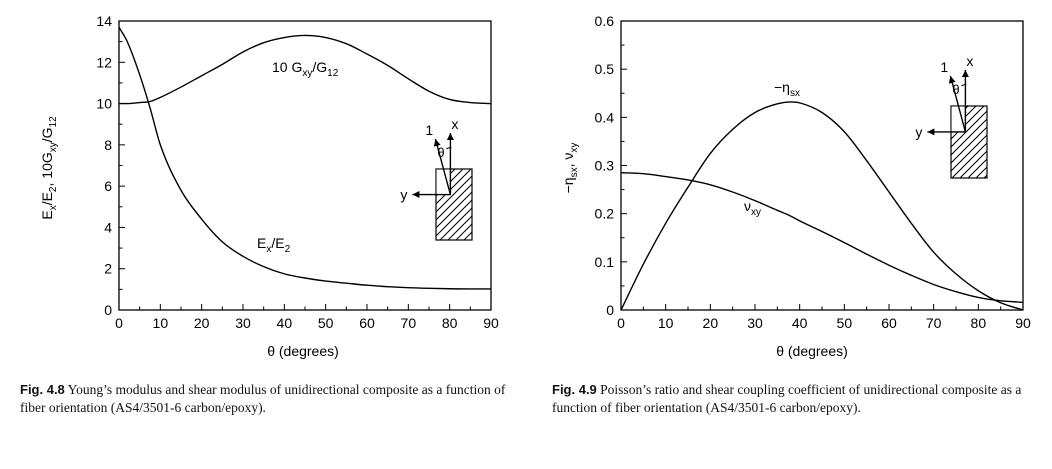 The image size is (1052, 469). I want to click on chart1-xtick-label: 70, so click(409, 323).